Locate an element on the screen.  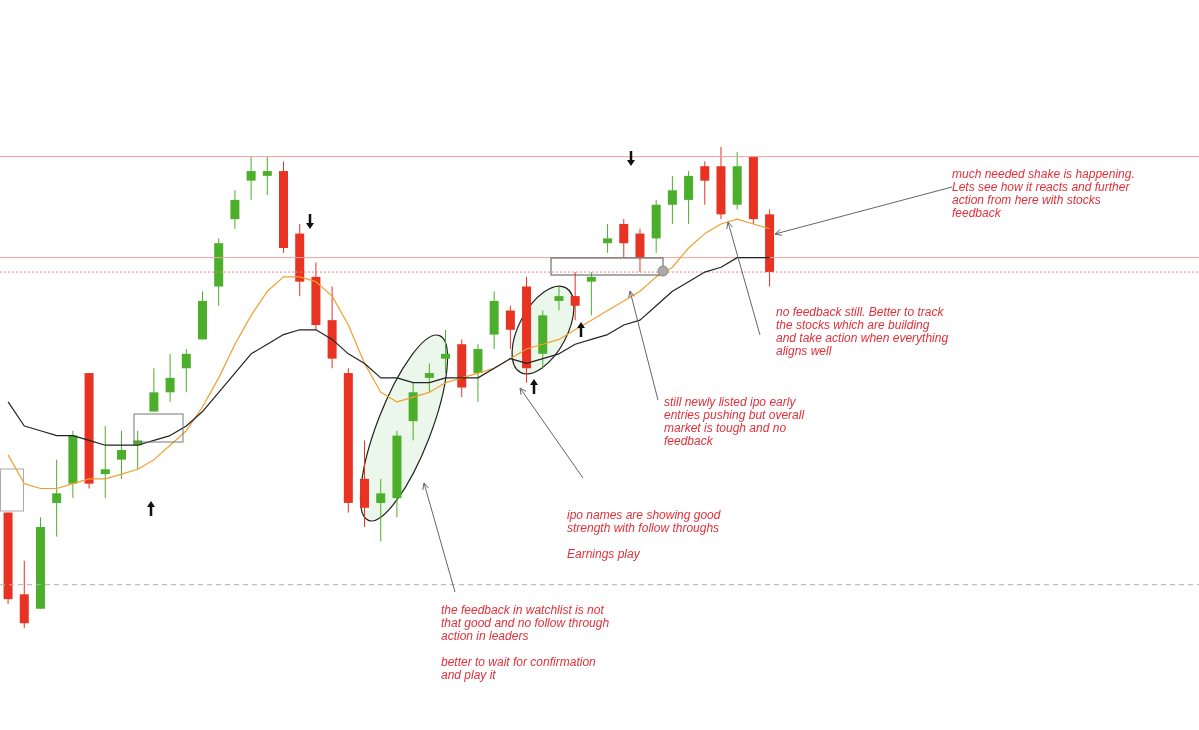
annotation: still newly listed ipo early entries pushing but overall market is tough and no feedback is located at coordinates (735, 421).